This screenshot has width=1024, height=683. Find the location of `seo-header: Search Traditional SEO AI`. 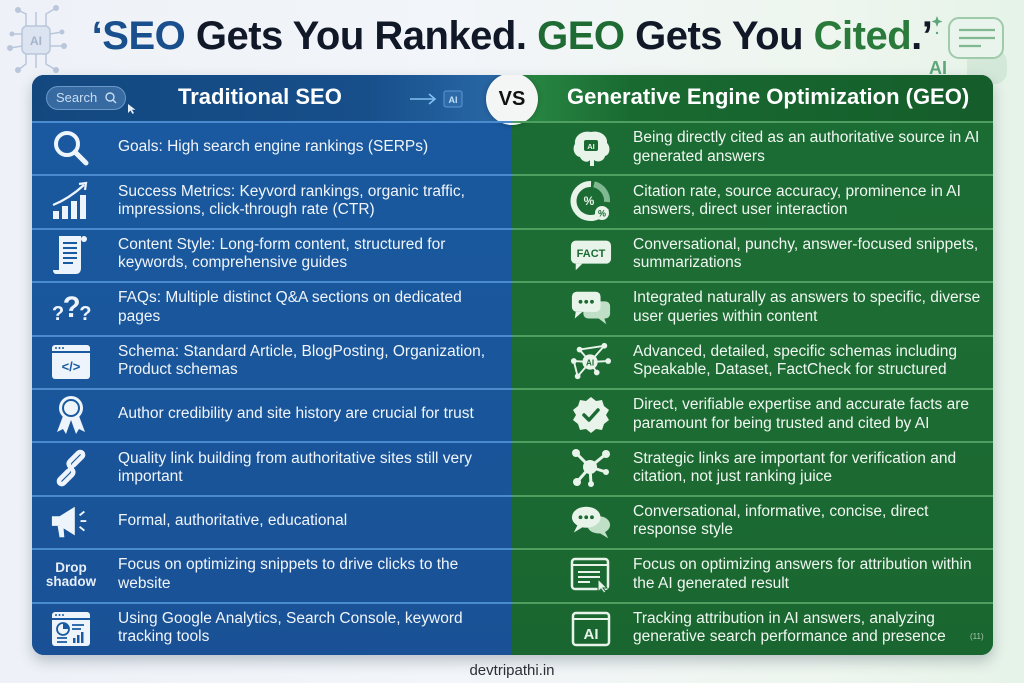

seo-header: Search Traditional SEO AI is located at coordinates (272, 98).